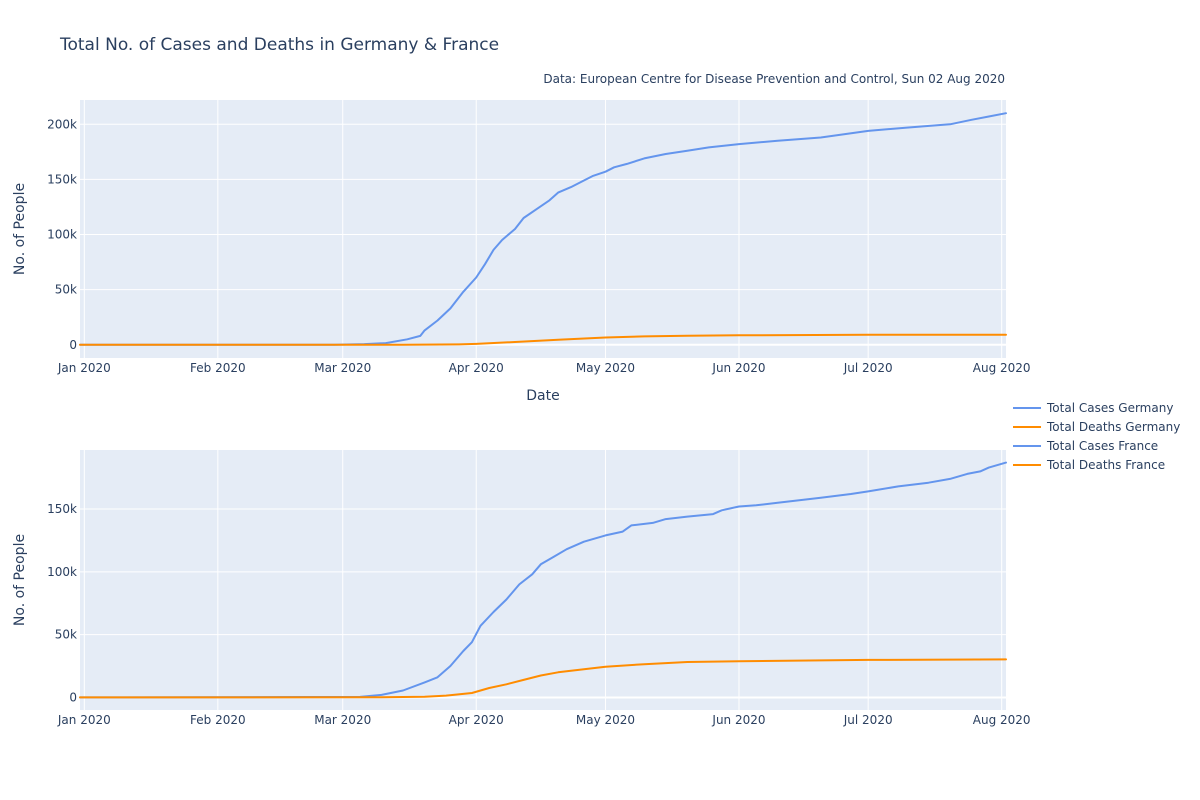 The width and height of the screenshot is (1200, 800). Describe the element at coordinates (20, 229) in the screenshot. I see `germany-y-axis-title: No. of People` at that location.